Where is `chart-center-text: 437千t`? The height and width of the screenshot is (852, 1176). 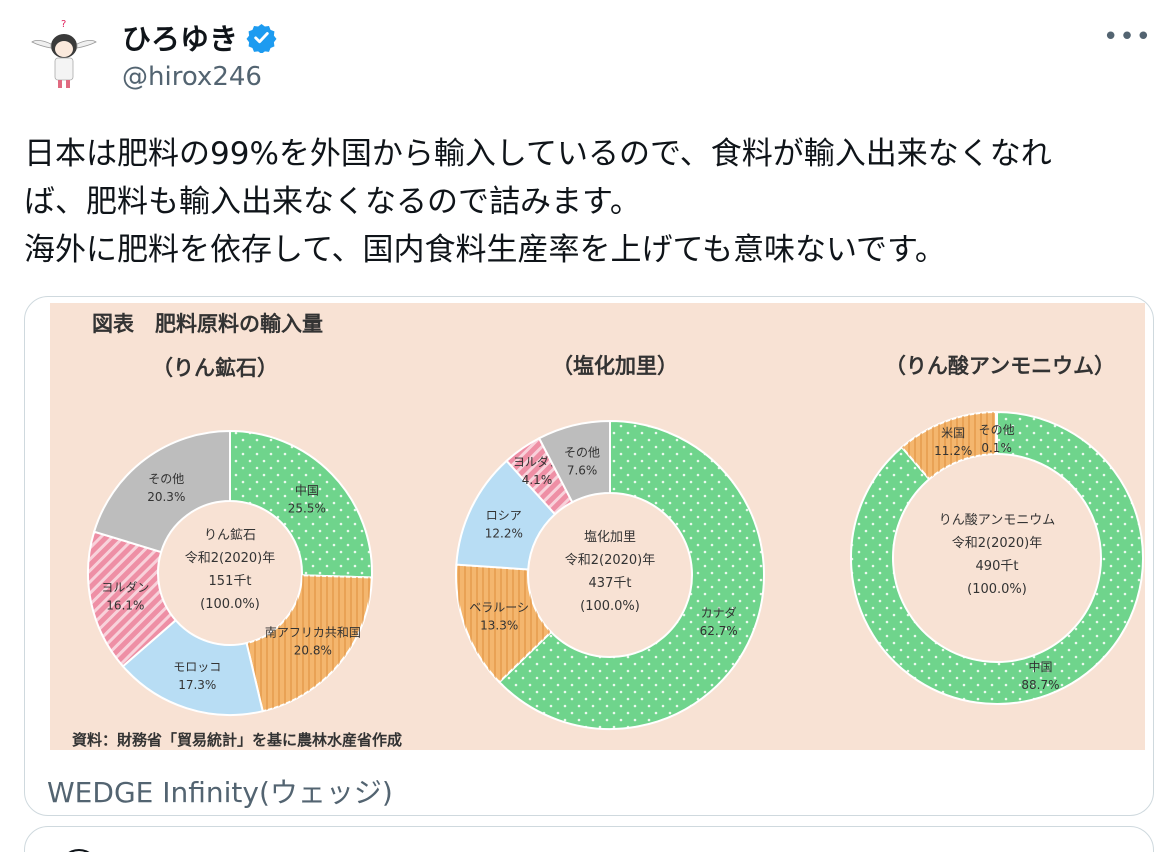 chart-center-text: 437千t is located at coordinates (610, 583).